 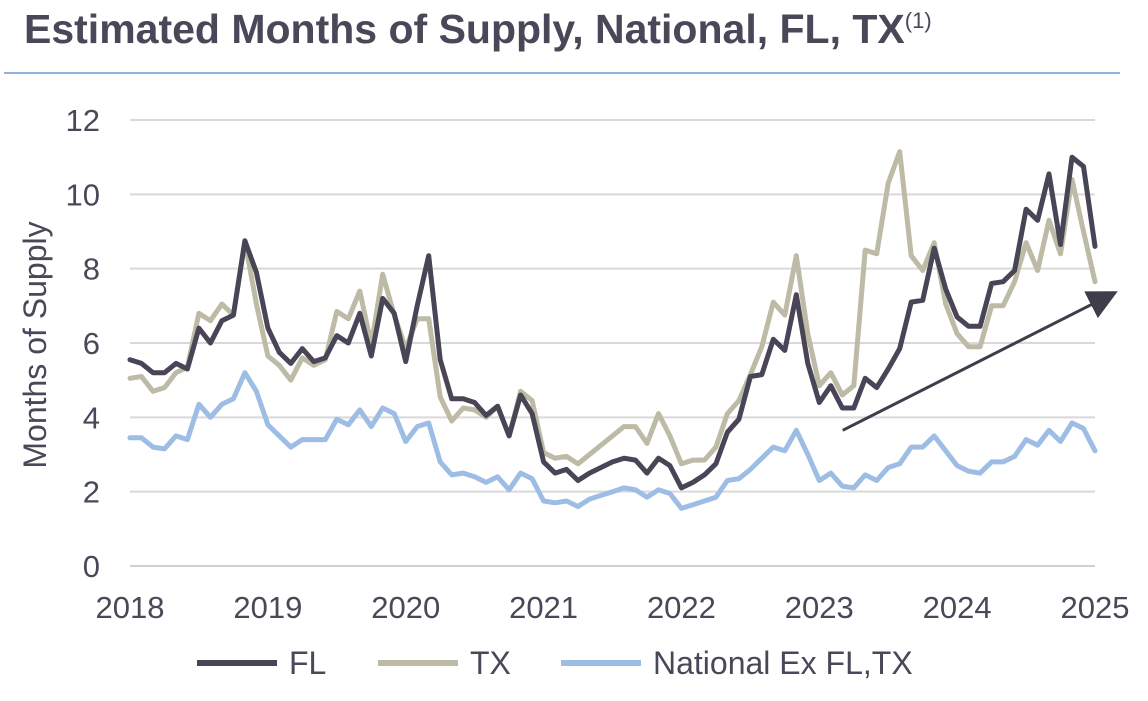 What do you see at coordinates (35, 344) in the screenshot?
I see `y-axis-label: Months of Supply` at bounding box center [35, 344].